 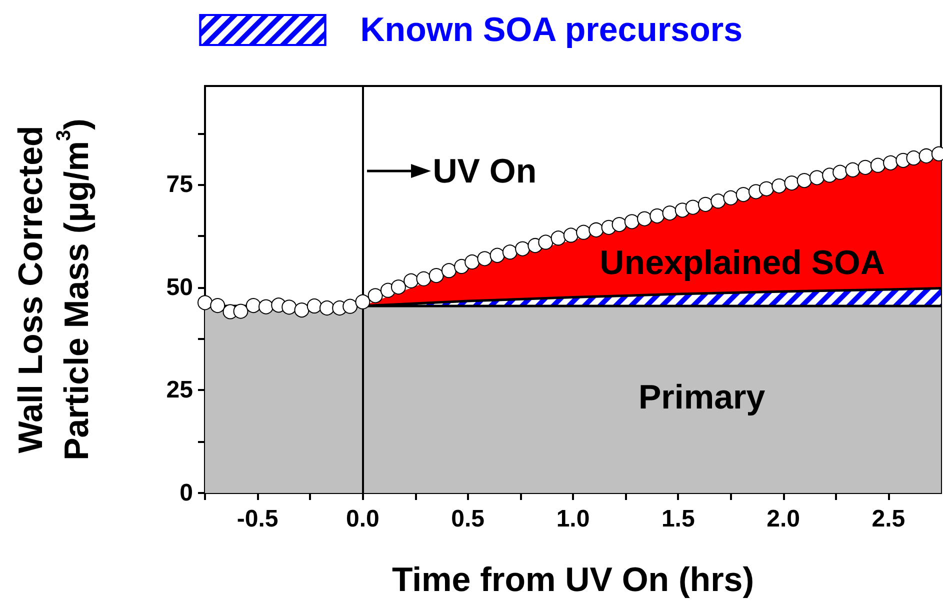 What do you see at coordinates (363, 519) in the screenshot?
I see `x-tick-label: 0.0` at bounding box center [363, 519].